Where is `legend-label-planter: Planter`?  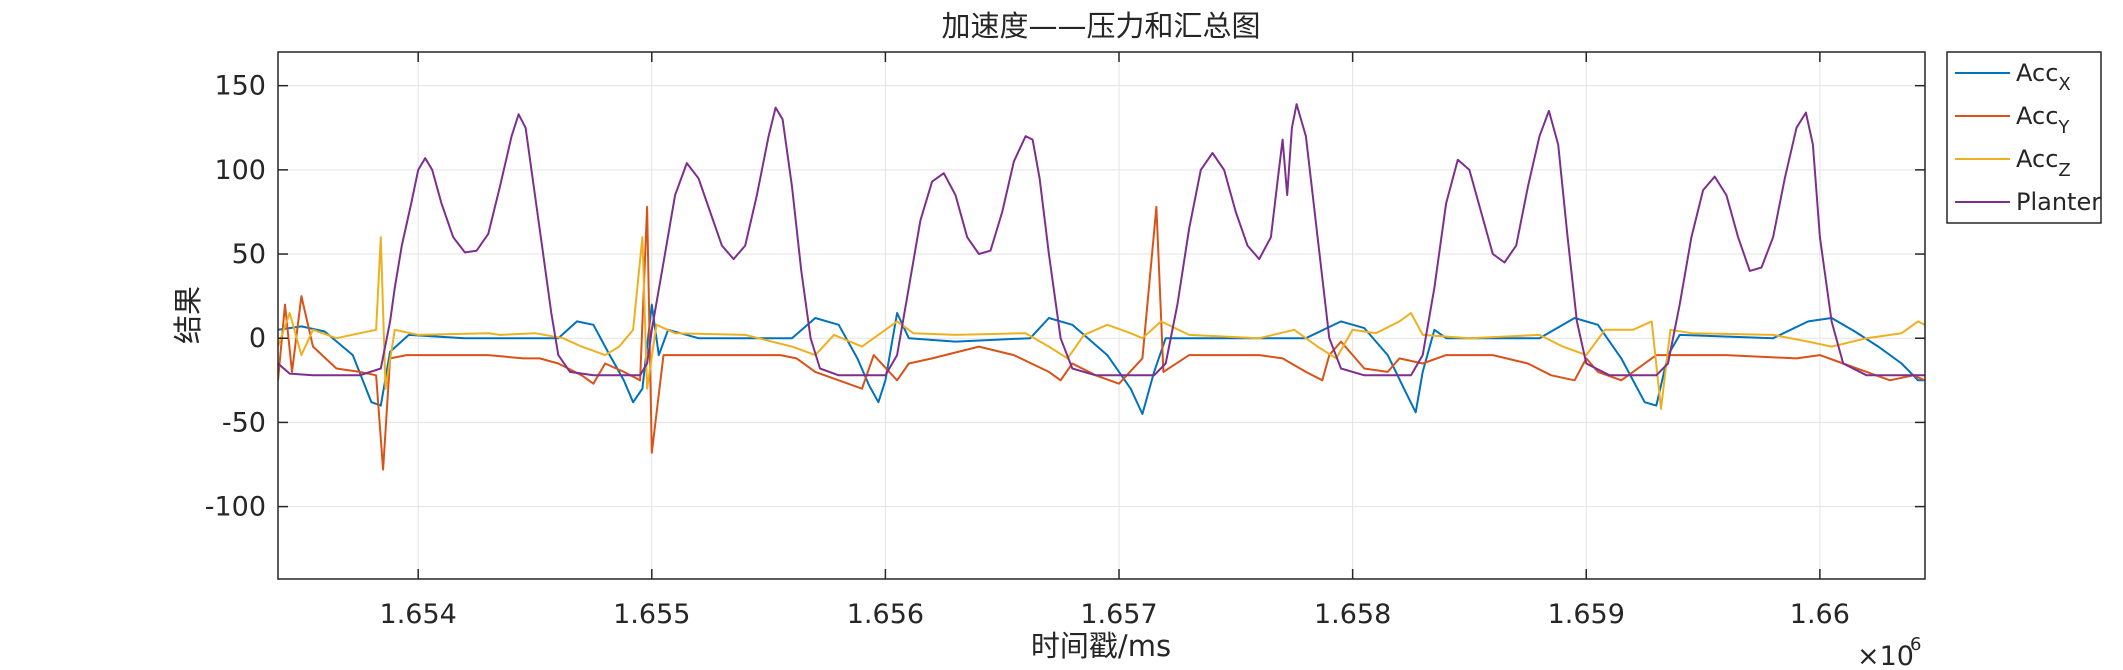 legend-label-planter: Planter is located at coordinates (2058, 202).